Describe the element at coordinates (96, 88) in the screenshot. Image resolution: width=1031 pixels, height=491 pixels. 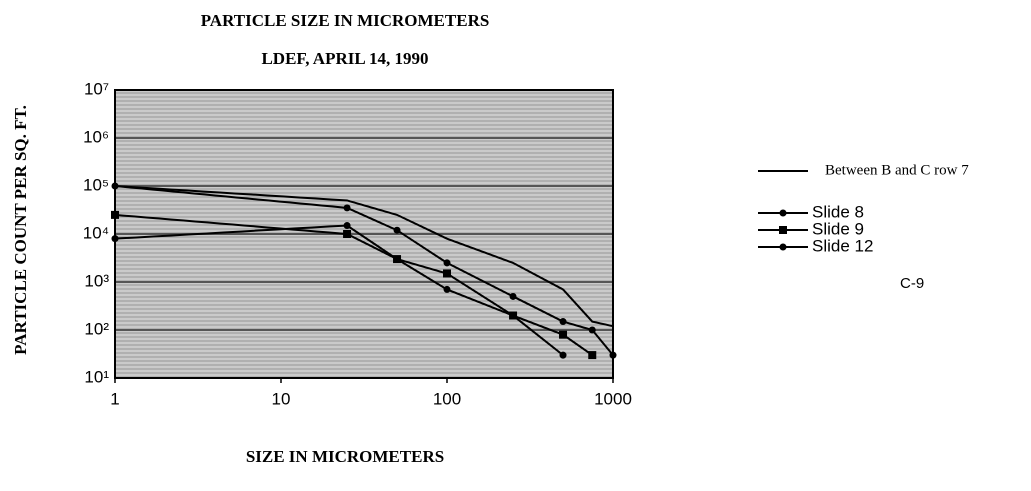
I see `y-tick-label: 10⁷` at that location.